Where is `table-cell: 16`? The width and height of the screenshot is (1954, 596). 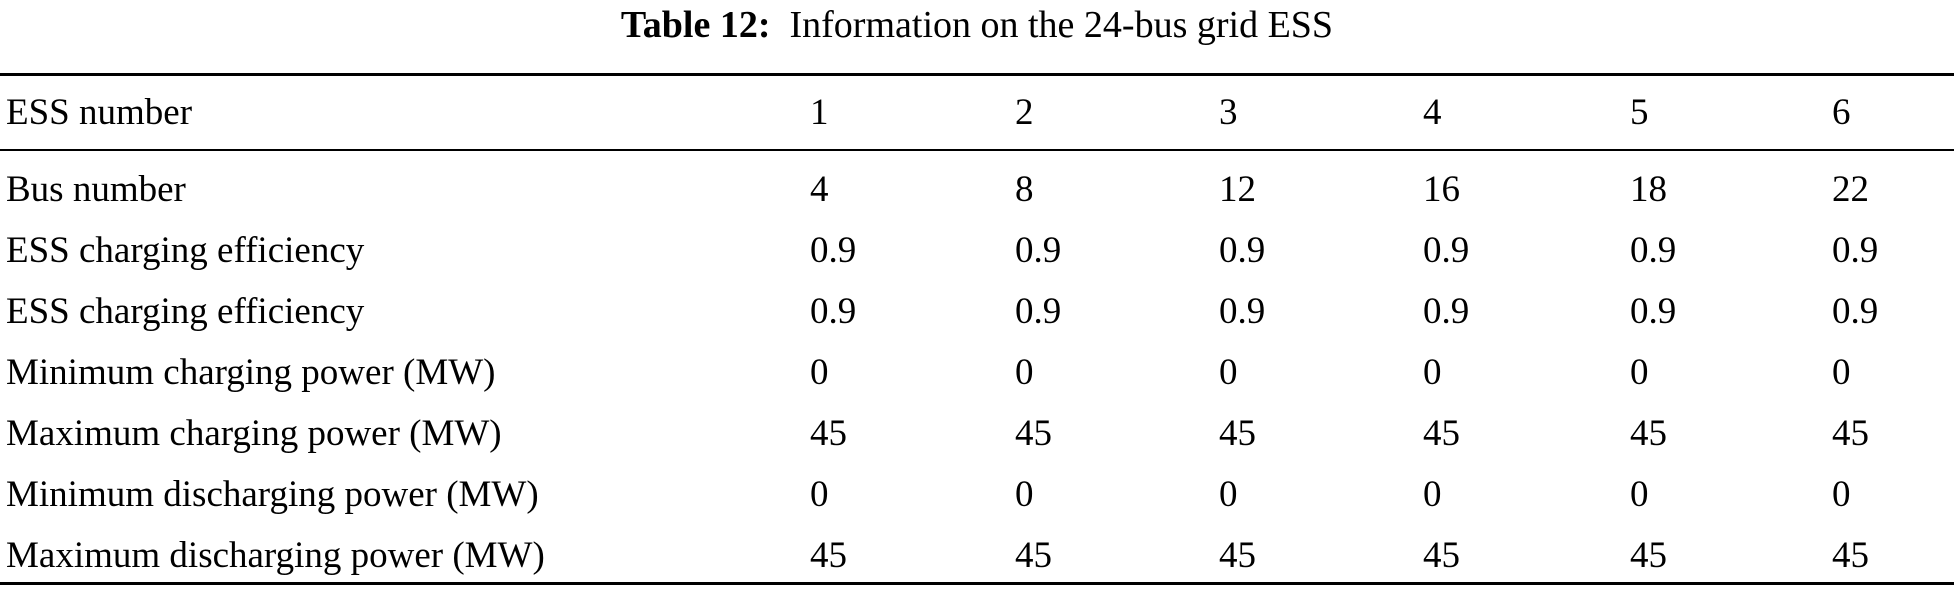
table-cell: 16 is located at coordinates (1441, 189).